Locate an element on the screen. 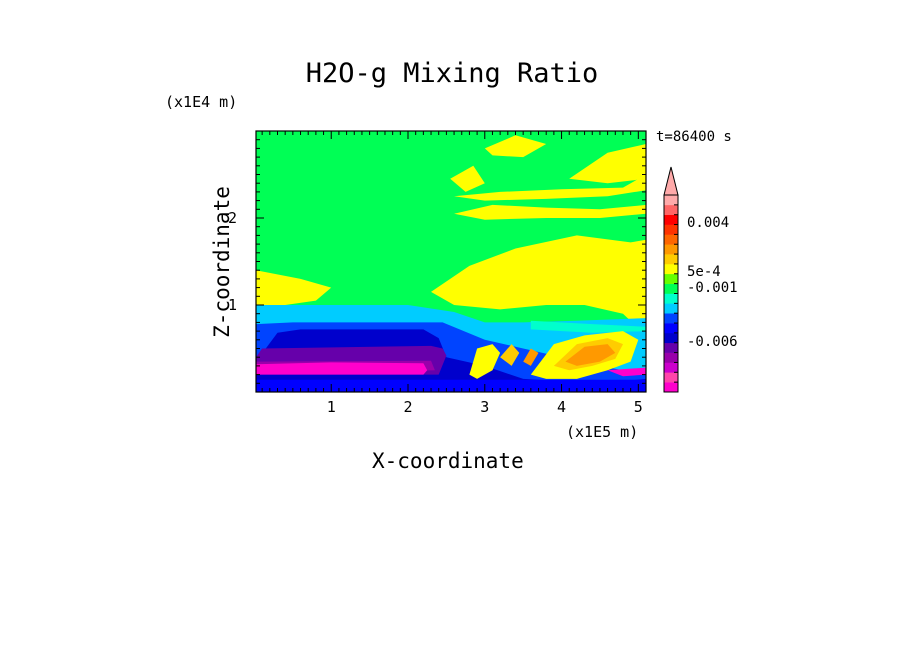 This screenshot has width=904, height=654. colorbar is located at coordinates (671, 279).